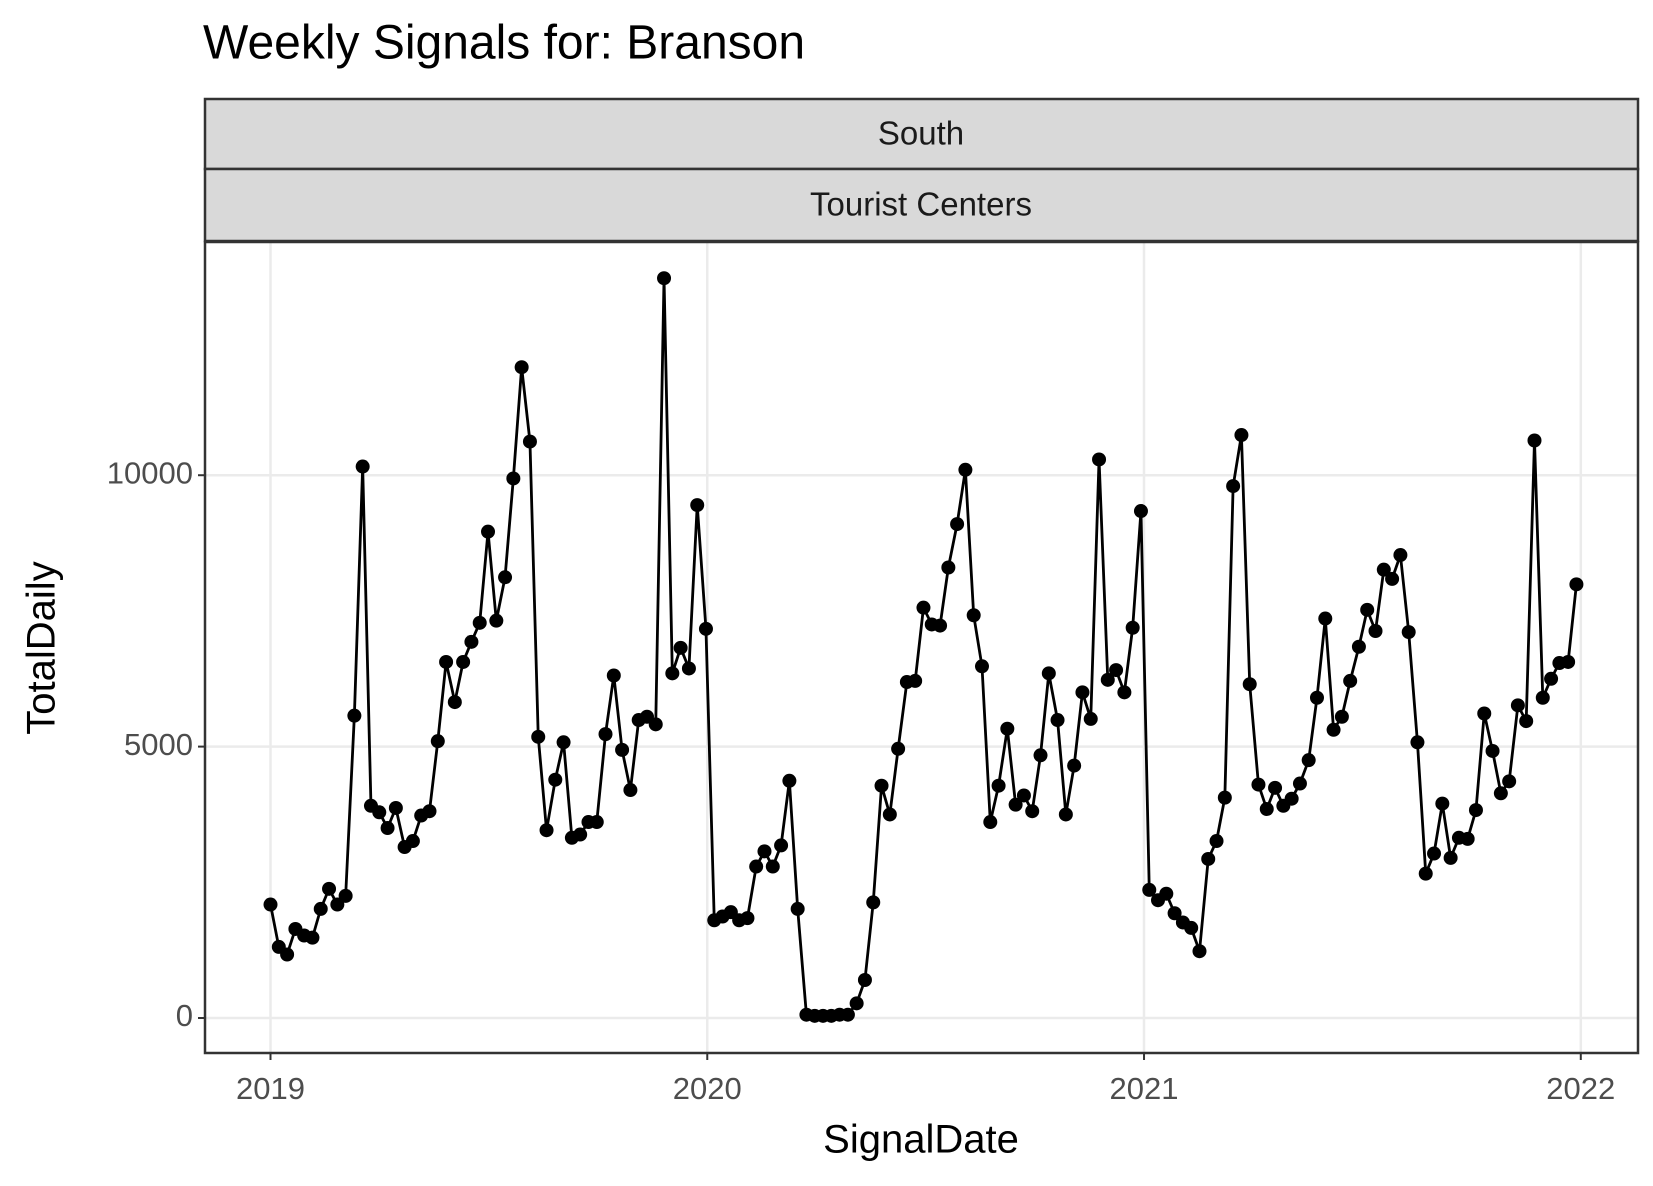 The width and height of the screenshot is (1653, 1186). Describe the element at coordinates (707, 1088) in the screenshot. I see `x-tick-label: 2020` at that location.